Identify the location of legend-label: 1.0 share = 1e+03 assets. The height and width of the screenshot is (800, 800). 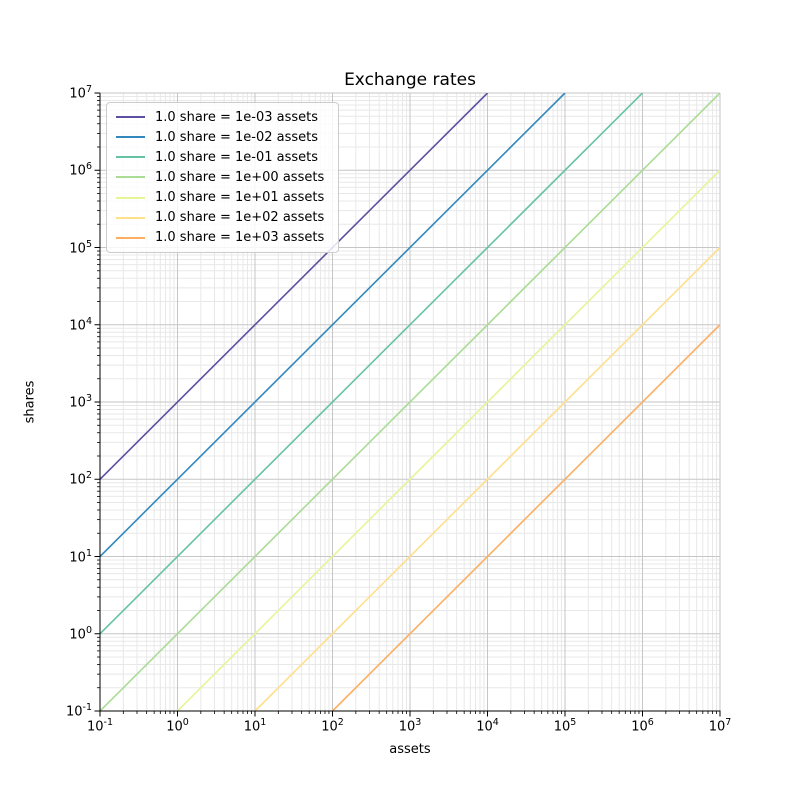
(240, 238).